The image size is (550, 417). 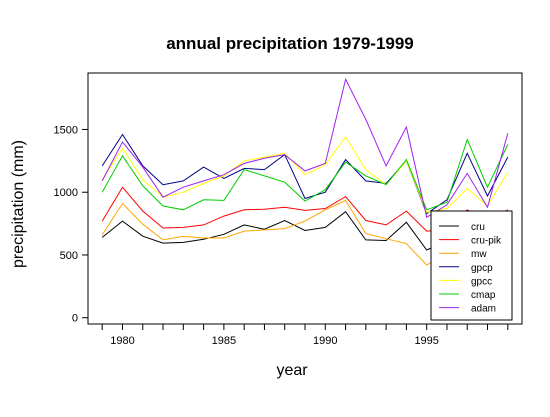 I want to click on legend-label-cmap: cmap, so click(x=483, y=295).